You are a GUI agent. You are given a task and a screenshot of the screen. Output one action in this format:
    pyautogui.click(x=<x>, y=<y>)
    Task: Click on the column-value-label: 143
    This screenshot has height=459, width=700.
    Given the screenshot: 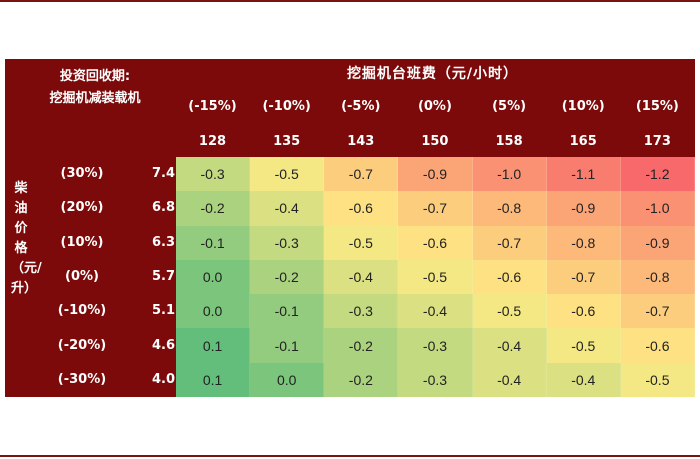 What is the action you would take?
    pyautogui.click(x=361, y=141)
    